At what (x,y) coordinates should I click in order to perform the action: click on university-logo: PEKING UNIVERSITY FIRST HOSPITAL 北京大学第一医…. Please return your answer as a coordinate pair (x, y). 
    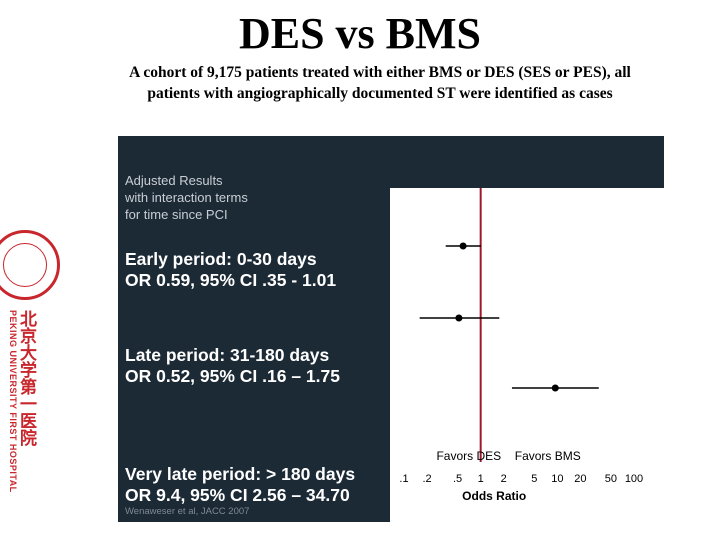
    Looking at the image, I should click on (30, 361).